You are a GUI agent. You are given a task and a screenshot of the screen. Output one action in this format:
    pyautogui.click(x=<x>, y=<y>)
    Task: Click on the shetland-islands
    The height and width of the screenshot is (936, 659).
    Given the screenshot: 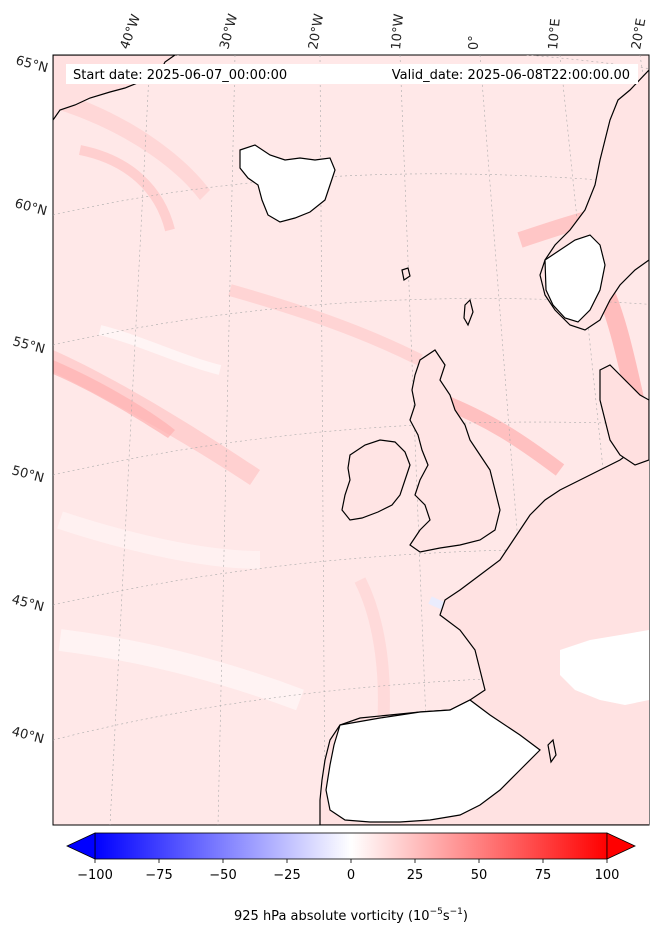 What is the action you would take?
    pyautogui.click(x=468, y=312)
    